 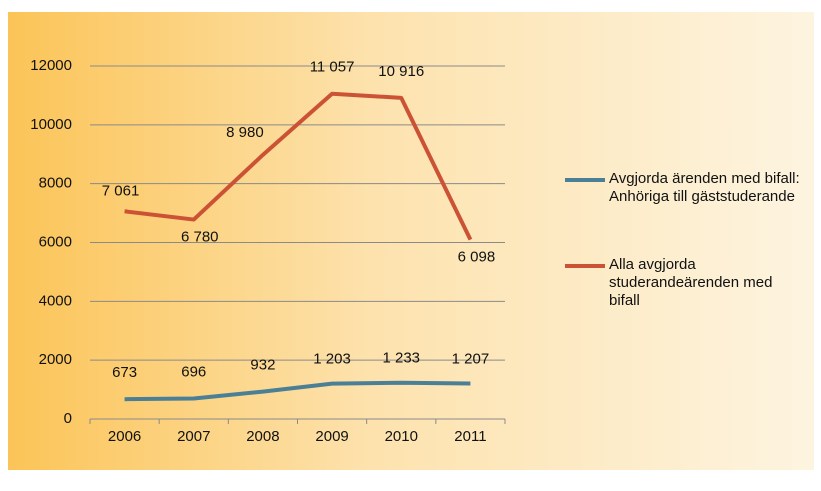 I want to click on data-label: 6 098, so click(x=477, y=257).